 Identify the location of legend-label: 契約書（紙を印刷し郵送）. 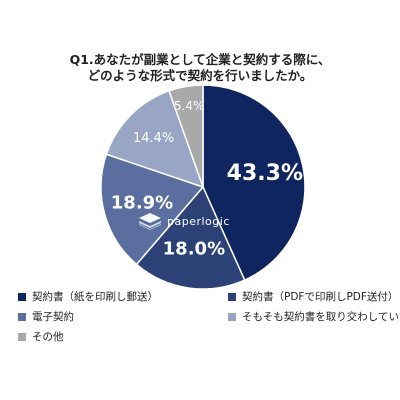
(95, 297).